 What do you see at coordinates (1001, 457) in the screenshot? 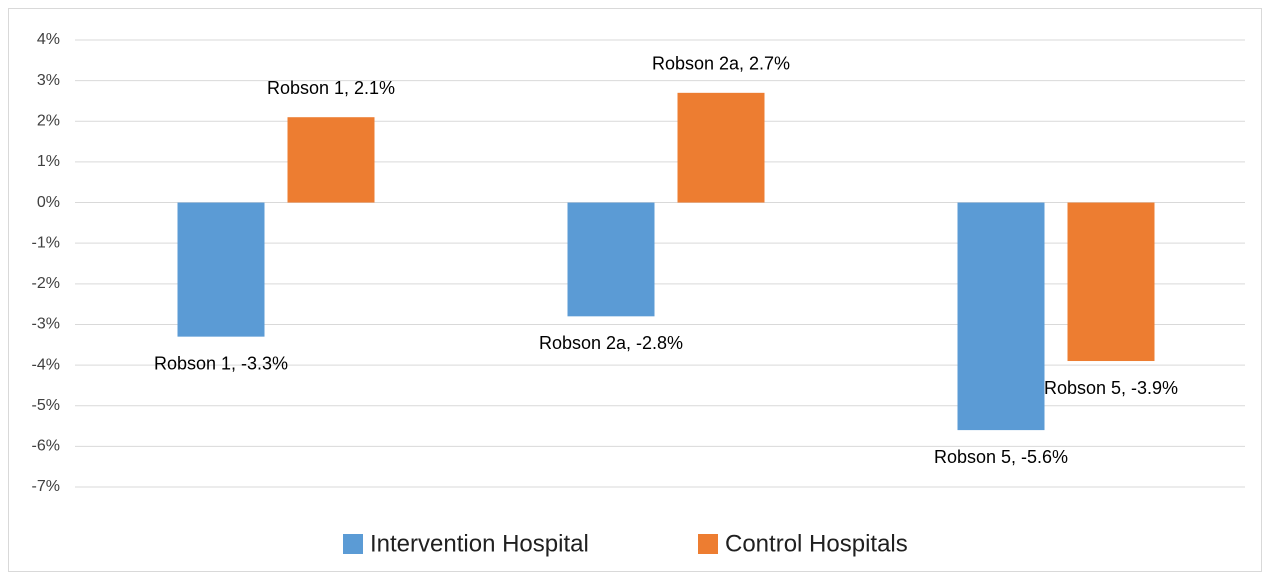
I see `data-label: Robson 5, -5.6%` at bounding box center [1001, 457].